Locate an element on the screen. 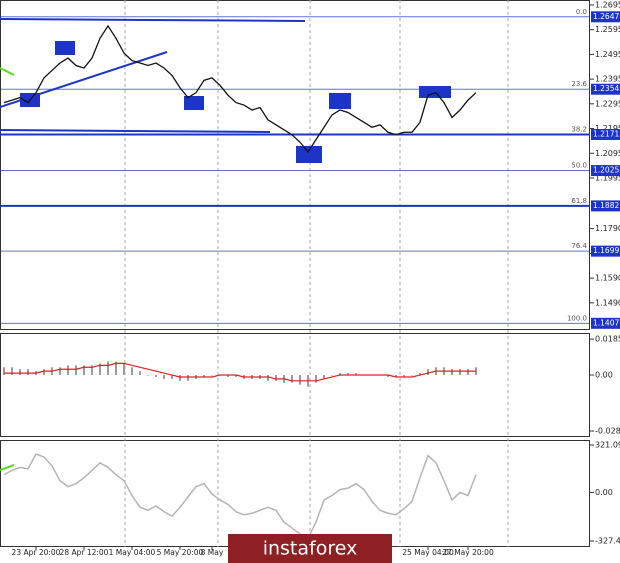  y-tick-label: -0.02892 is located at coordinates (607, 431).